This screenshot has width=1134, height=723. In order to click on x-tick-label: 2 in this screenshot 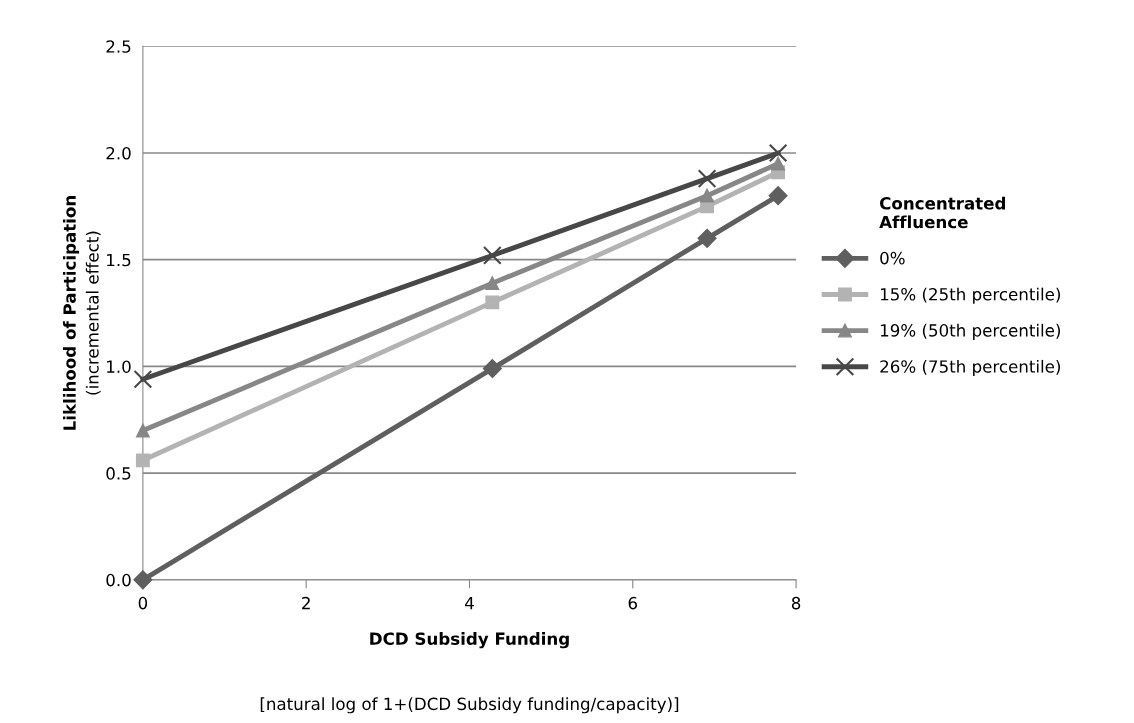, I will do `click(306, 603)`.